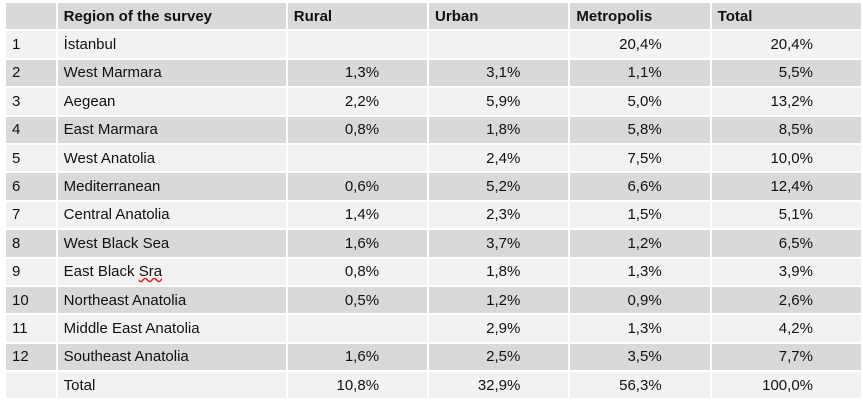  I want to click on cell-text: 1,6%, so click(362, 357).